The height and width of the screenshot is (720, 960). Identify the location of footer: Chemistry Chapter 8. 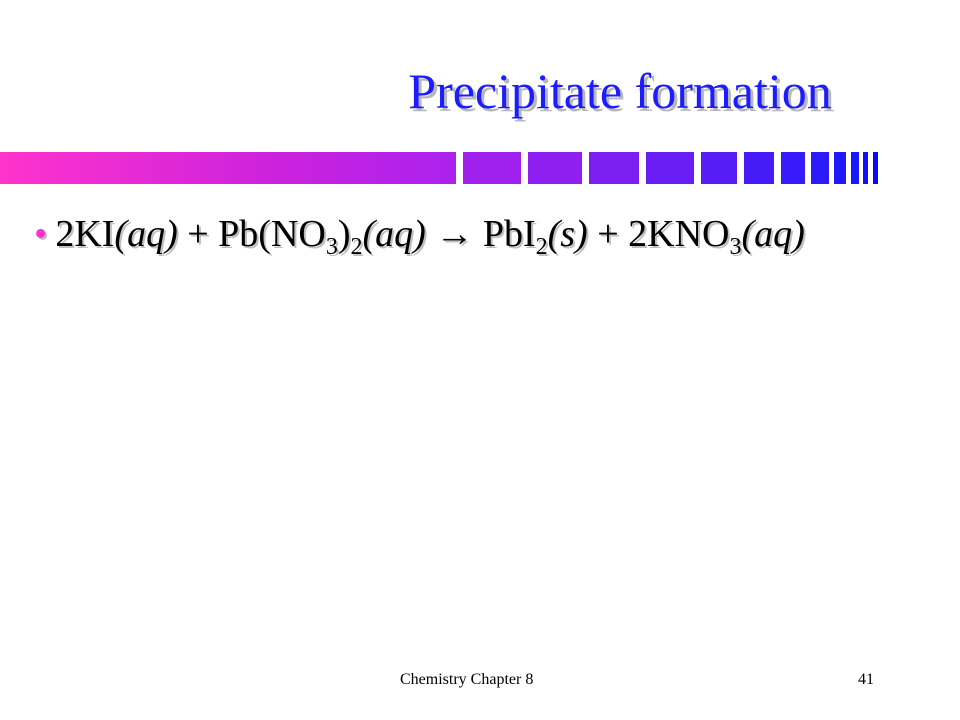
(467, 679).